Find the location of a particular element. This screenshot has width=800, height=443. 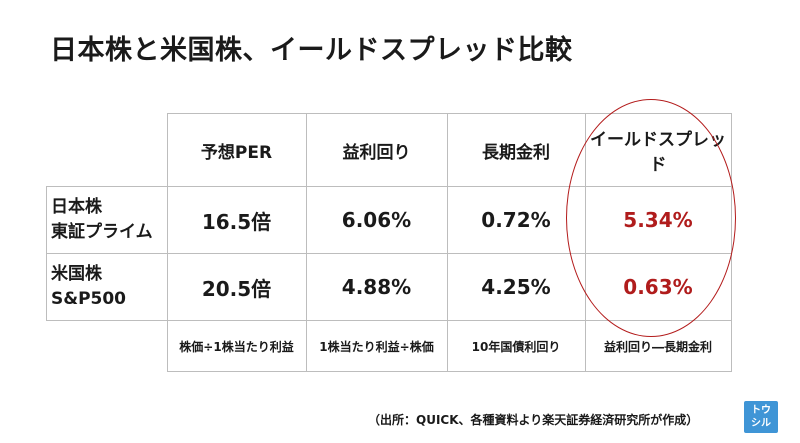

header-earnings-yield: 益利回り is located at coordinates (376, 150).